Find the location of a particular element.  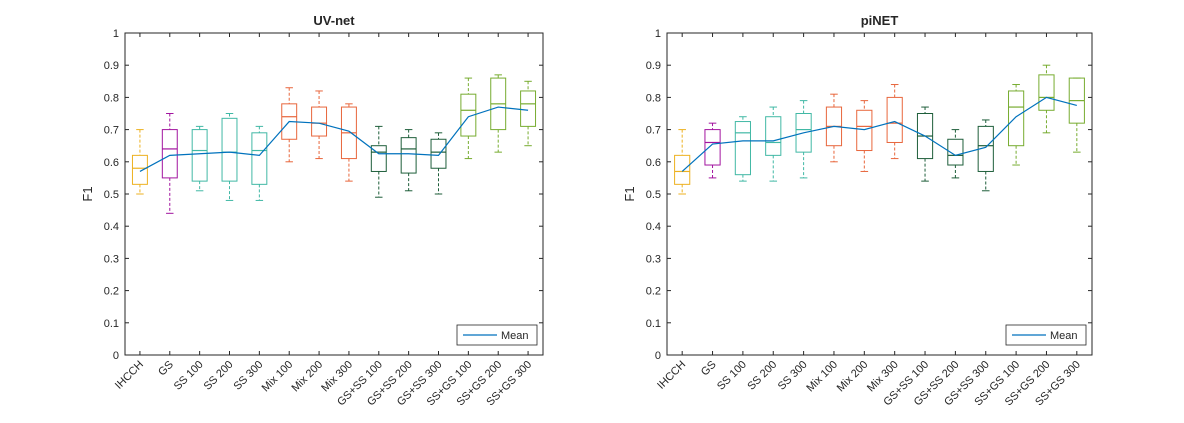

chart-title: UV-net is located at coordinates (334, 20).